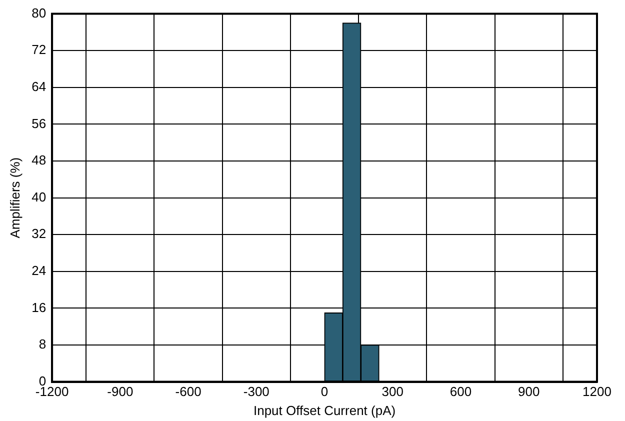  What do you see at coordinates (39, 307) in the screenshot?
I see `y-tick-label: 16` at bounding box center [39, 307].